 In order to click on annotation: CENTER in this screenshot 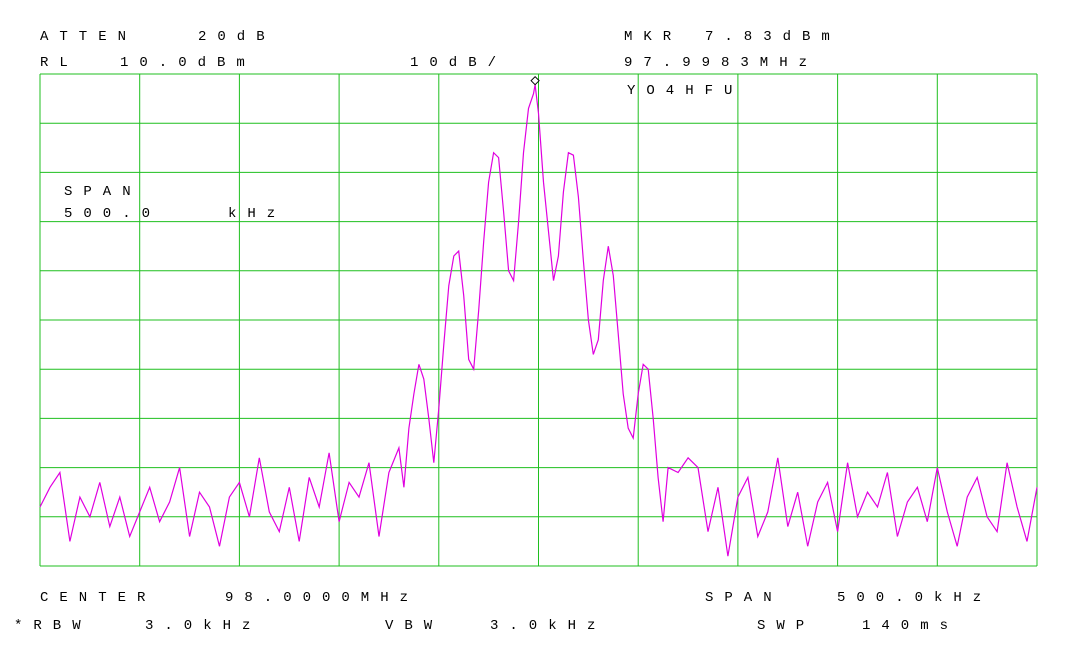, I will do `click(98, 598)`.